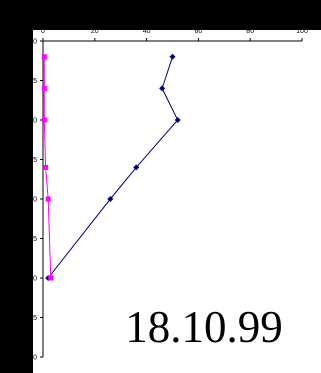 Image resolution: width=321 pixels, height=373 pixels. What do you see at coordinates (31, 318) in the screenshot?
I see `y-tick-label: 175` at bounding box center [31, 318].